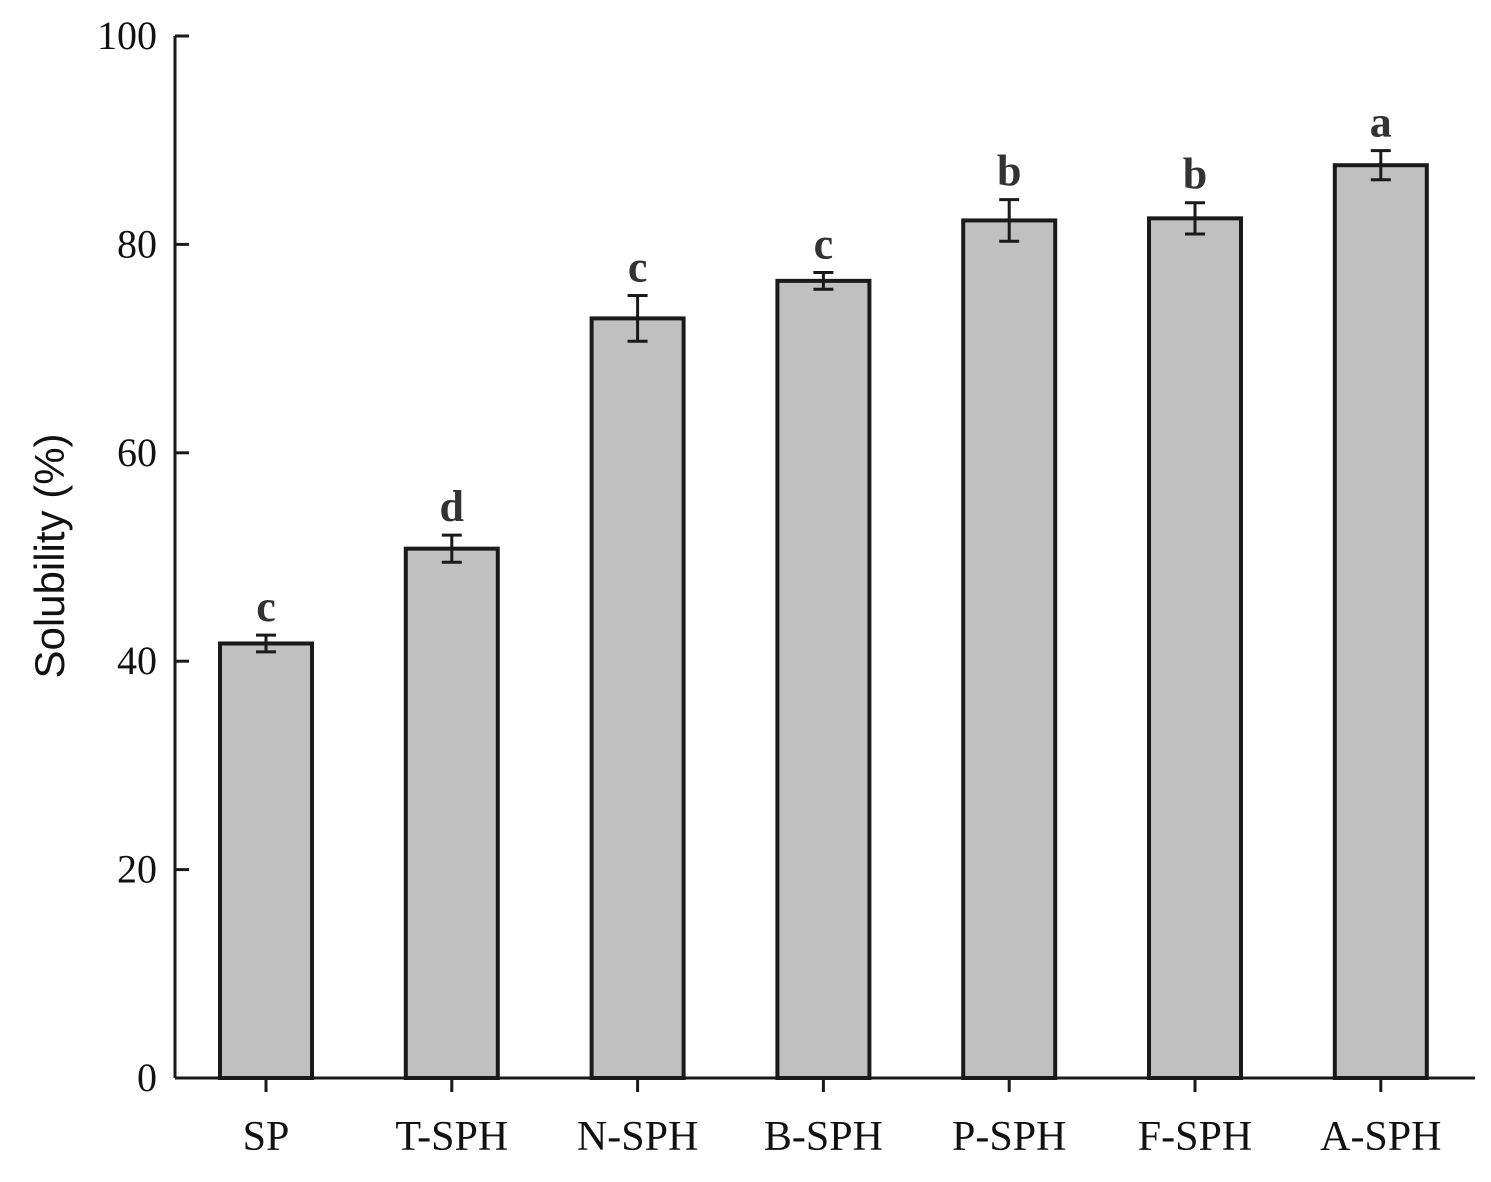 This screenshot has height=1182, width=1491. What do you see at coordinates (137, 660) in the screenshot?
I see `y-tick-label: 40` at bounding box center [137, 660].